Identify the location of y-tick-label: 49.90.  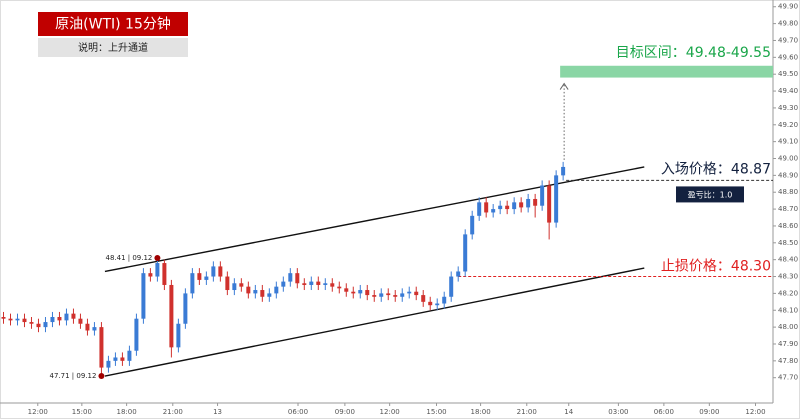
(788, 7).